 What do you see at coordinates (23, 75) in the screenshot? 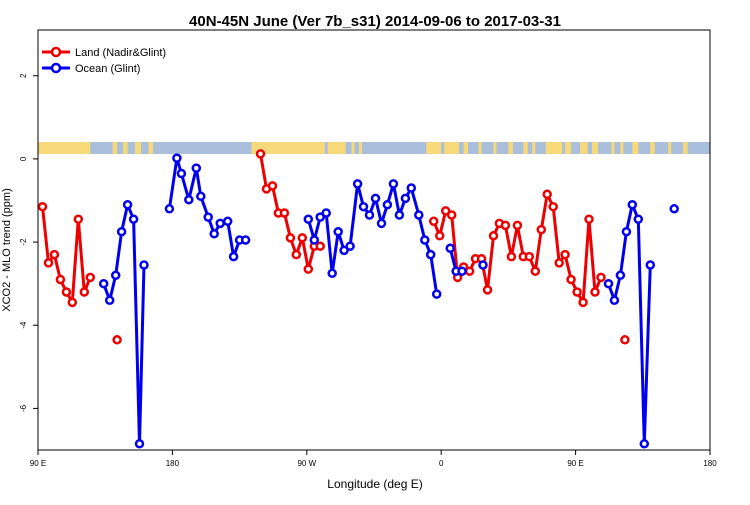
I see `y-tick-label: 2` at bounding box center [23, 75].